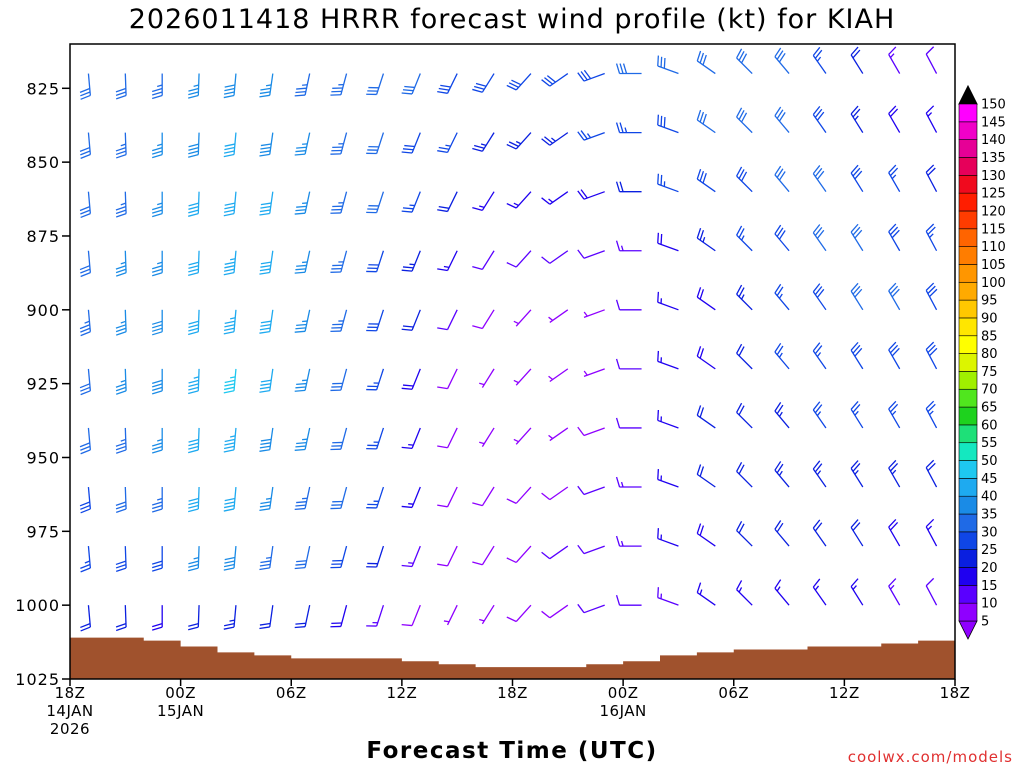 The height and width of the screenshot is (768, 1024). I want to click on y-tick-label: 975, so click(43, 531).